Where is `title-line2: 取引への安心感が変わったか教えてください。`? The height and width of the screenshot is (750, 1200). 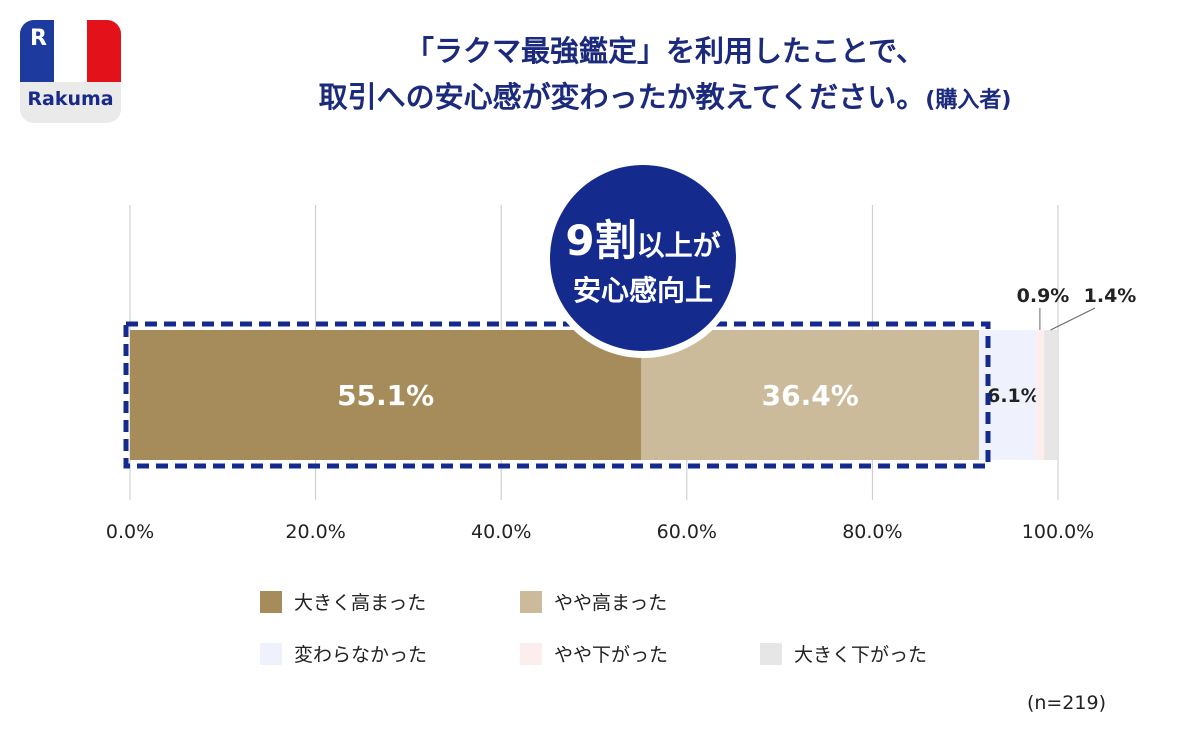 title-line2: 取引への安心感が変わったか教えてください。 is located at coordinates (622, 97).